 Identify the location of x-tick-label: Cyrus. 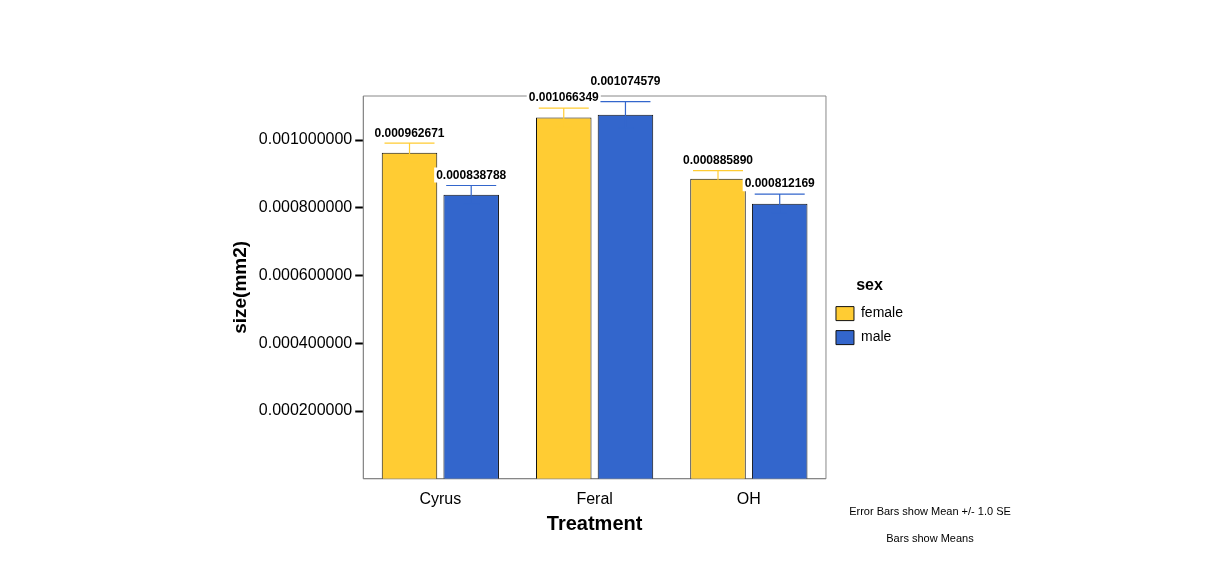
(440, 498).